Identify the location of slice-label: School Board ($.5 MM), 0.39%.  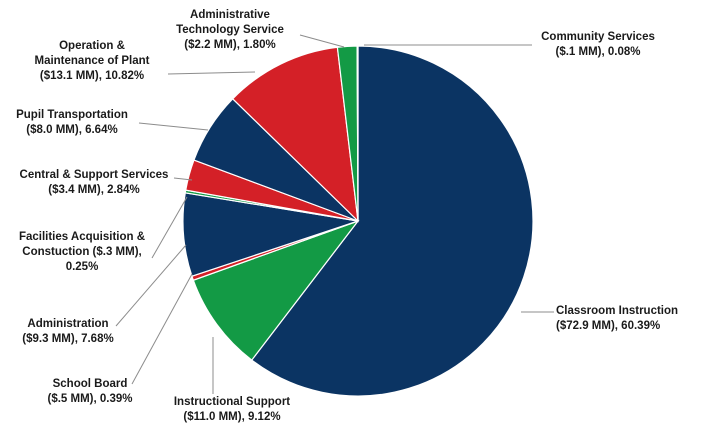
(90, 391).